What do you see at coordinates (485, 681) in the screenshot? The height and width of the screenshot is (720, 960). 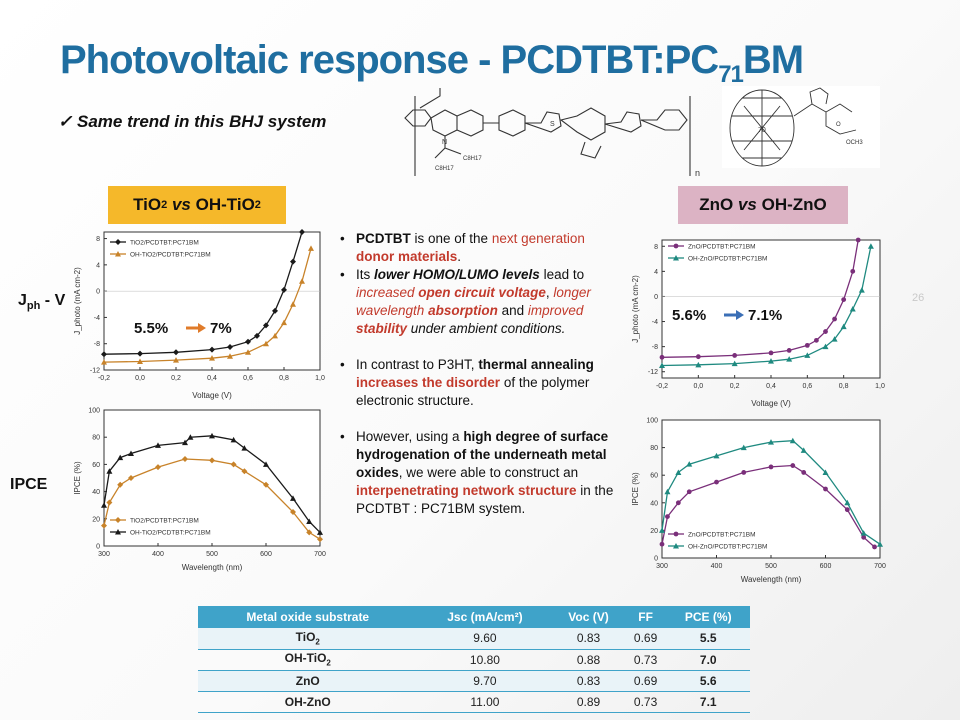 I see `table-cell: 9.70` at bounding box center [485, 681].